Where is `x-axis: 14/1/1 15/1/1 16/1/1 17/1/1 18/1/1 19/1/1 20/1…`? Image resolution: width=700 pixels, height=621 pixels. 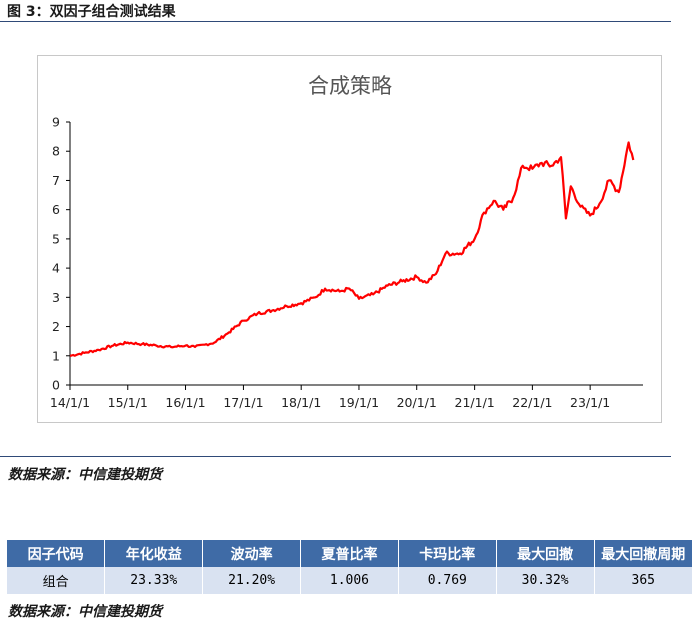
x-axis: 14/1/1 15/1/1 16/1/1 17/1/1 18/1/1 19/1/1 20/1… is located at coordinates (346, 397).